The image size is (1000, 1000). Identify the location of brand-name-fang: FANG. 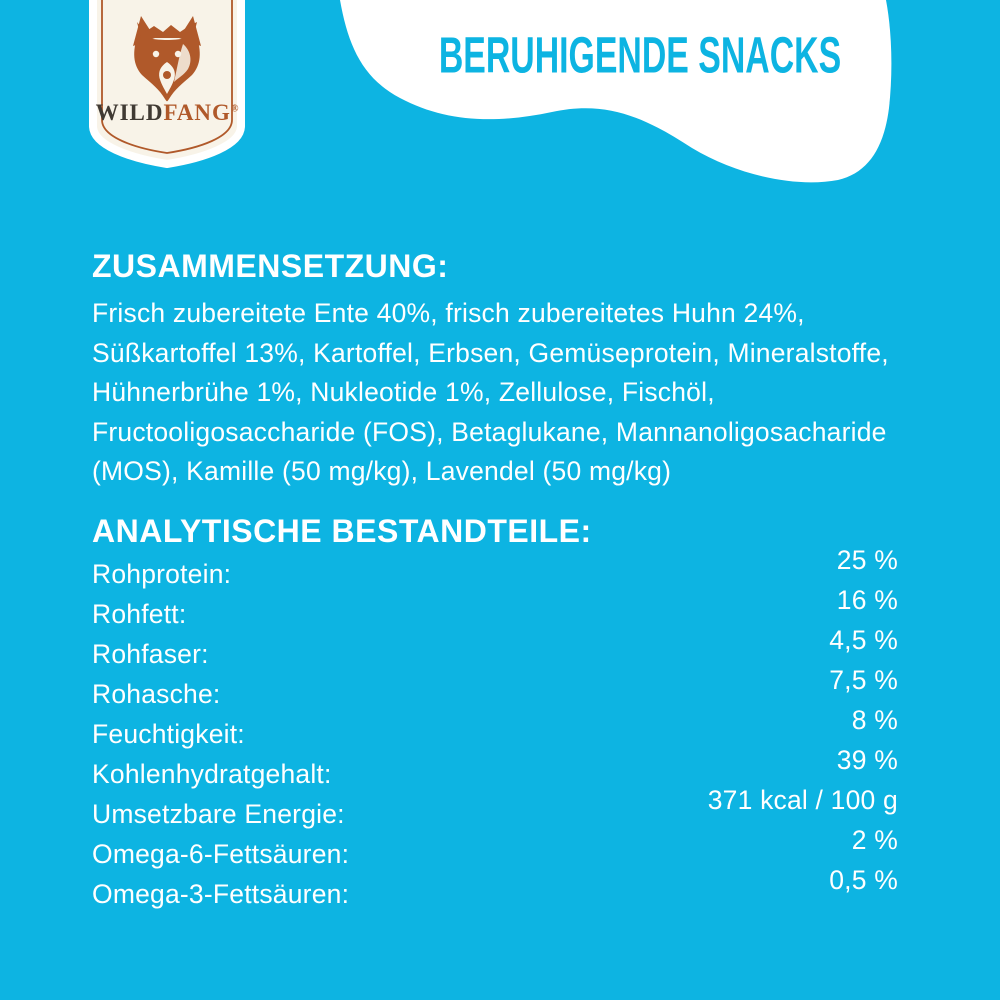
(197, 112).